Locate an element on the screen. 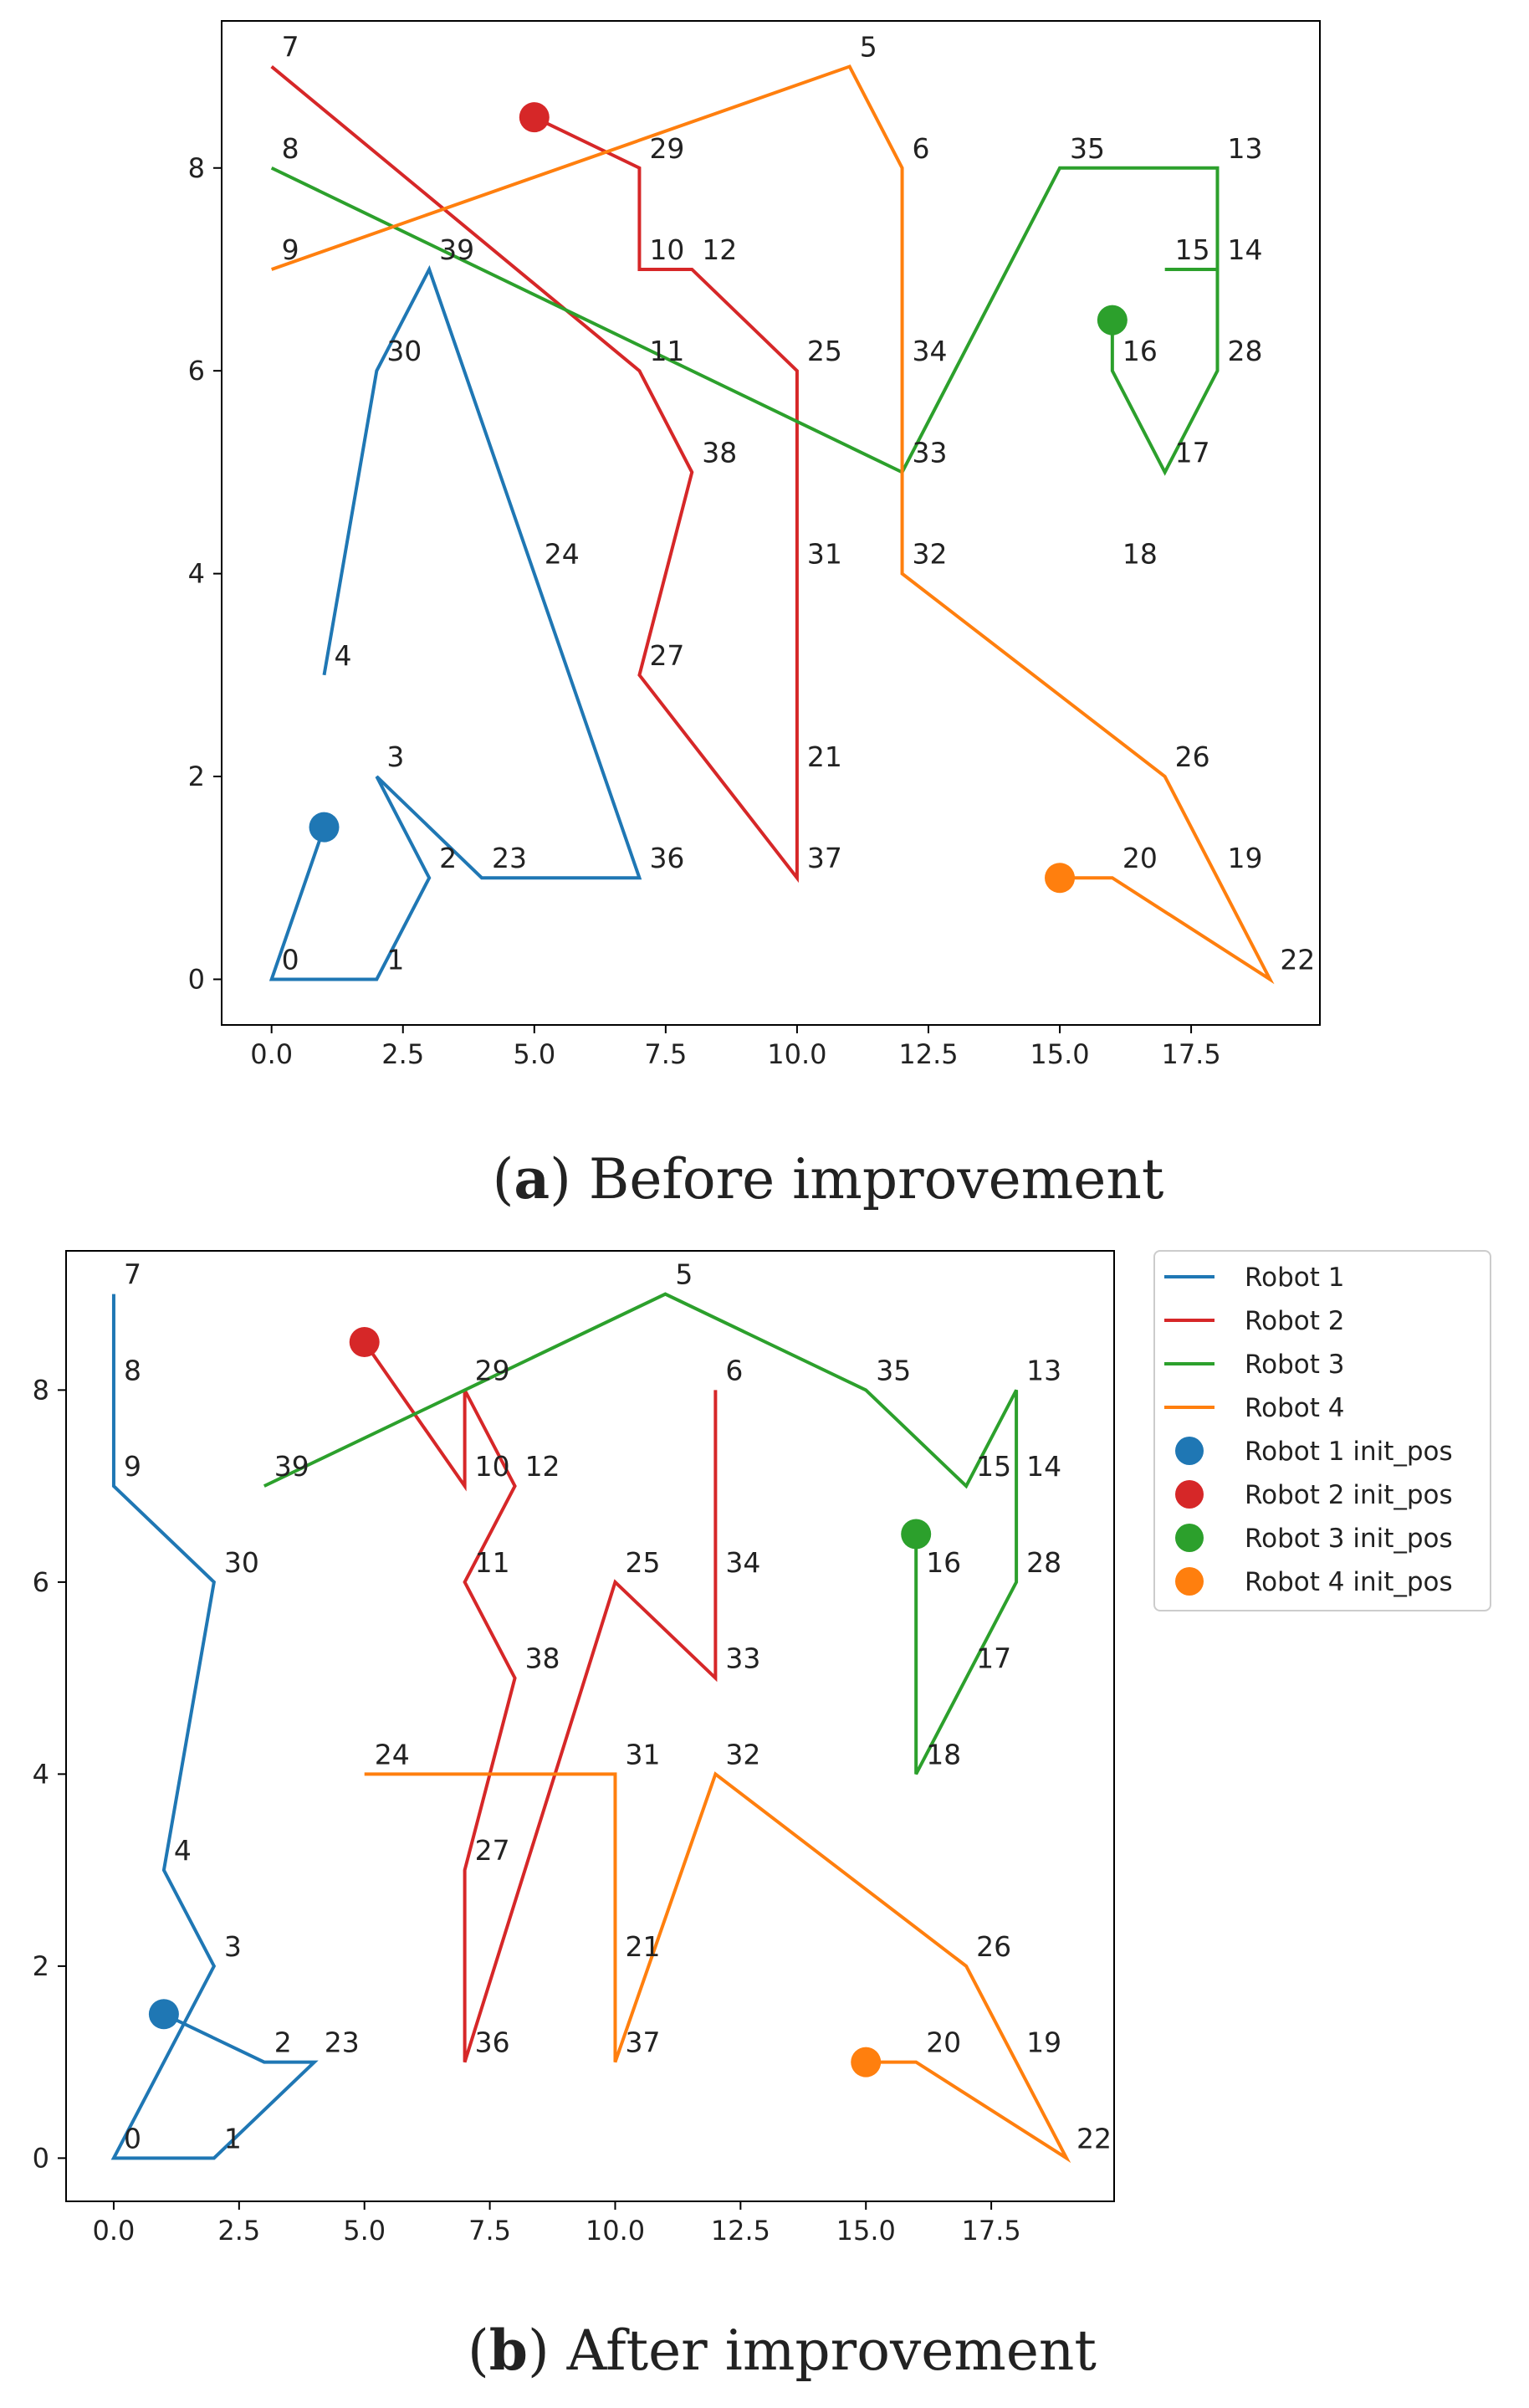  y-tick-label-b: 8 is located at coordinates (41, 1390).